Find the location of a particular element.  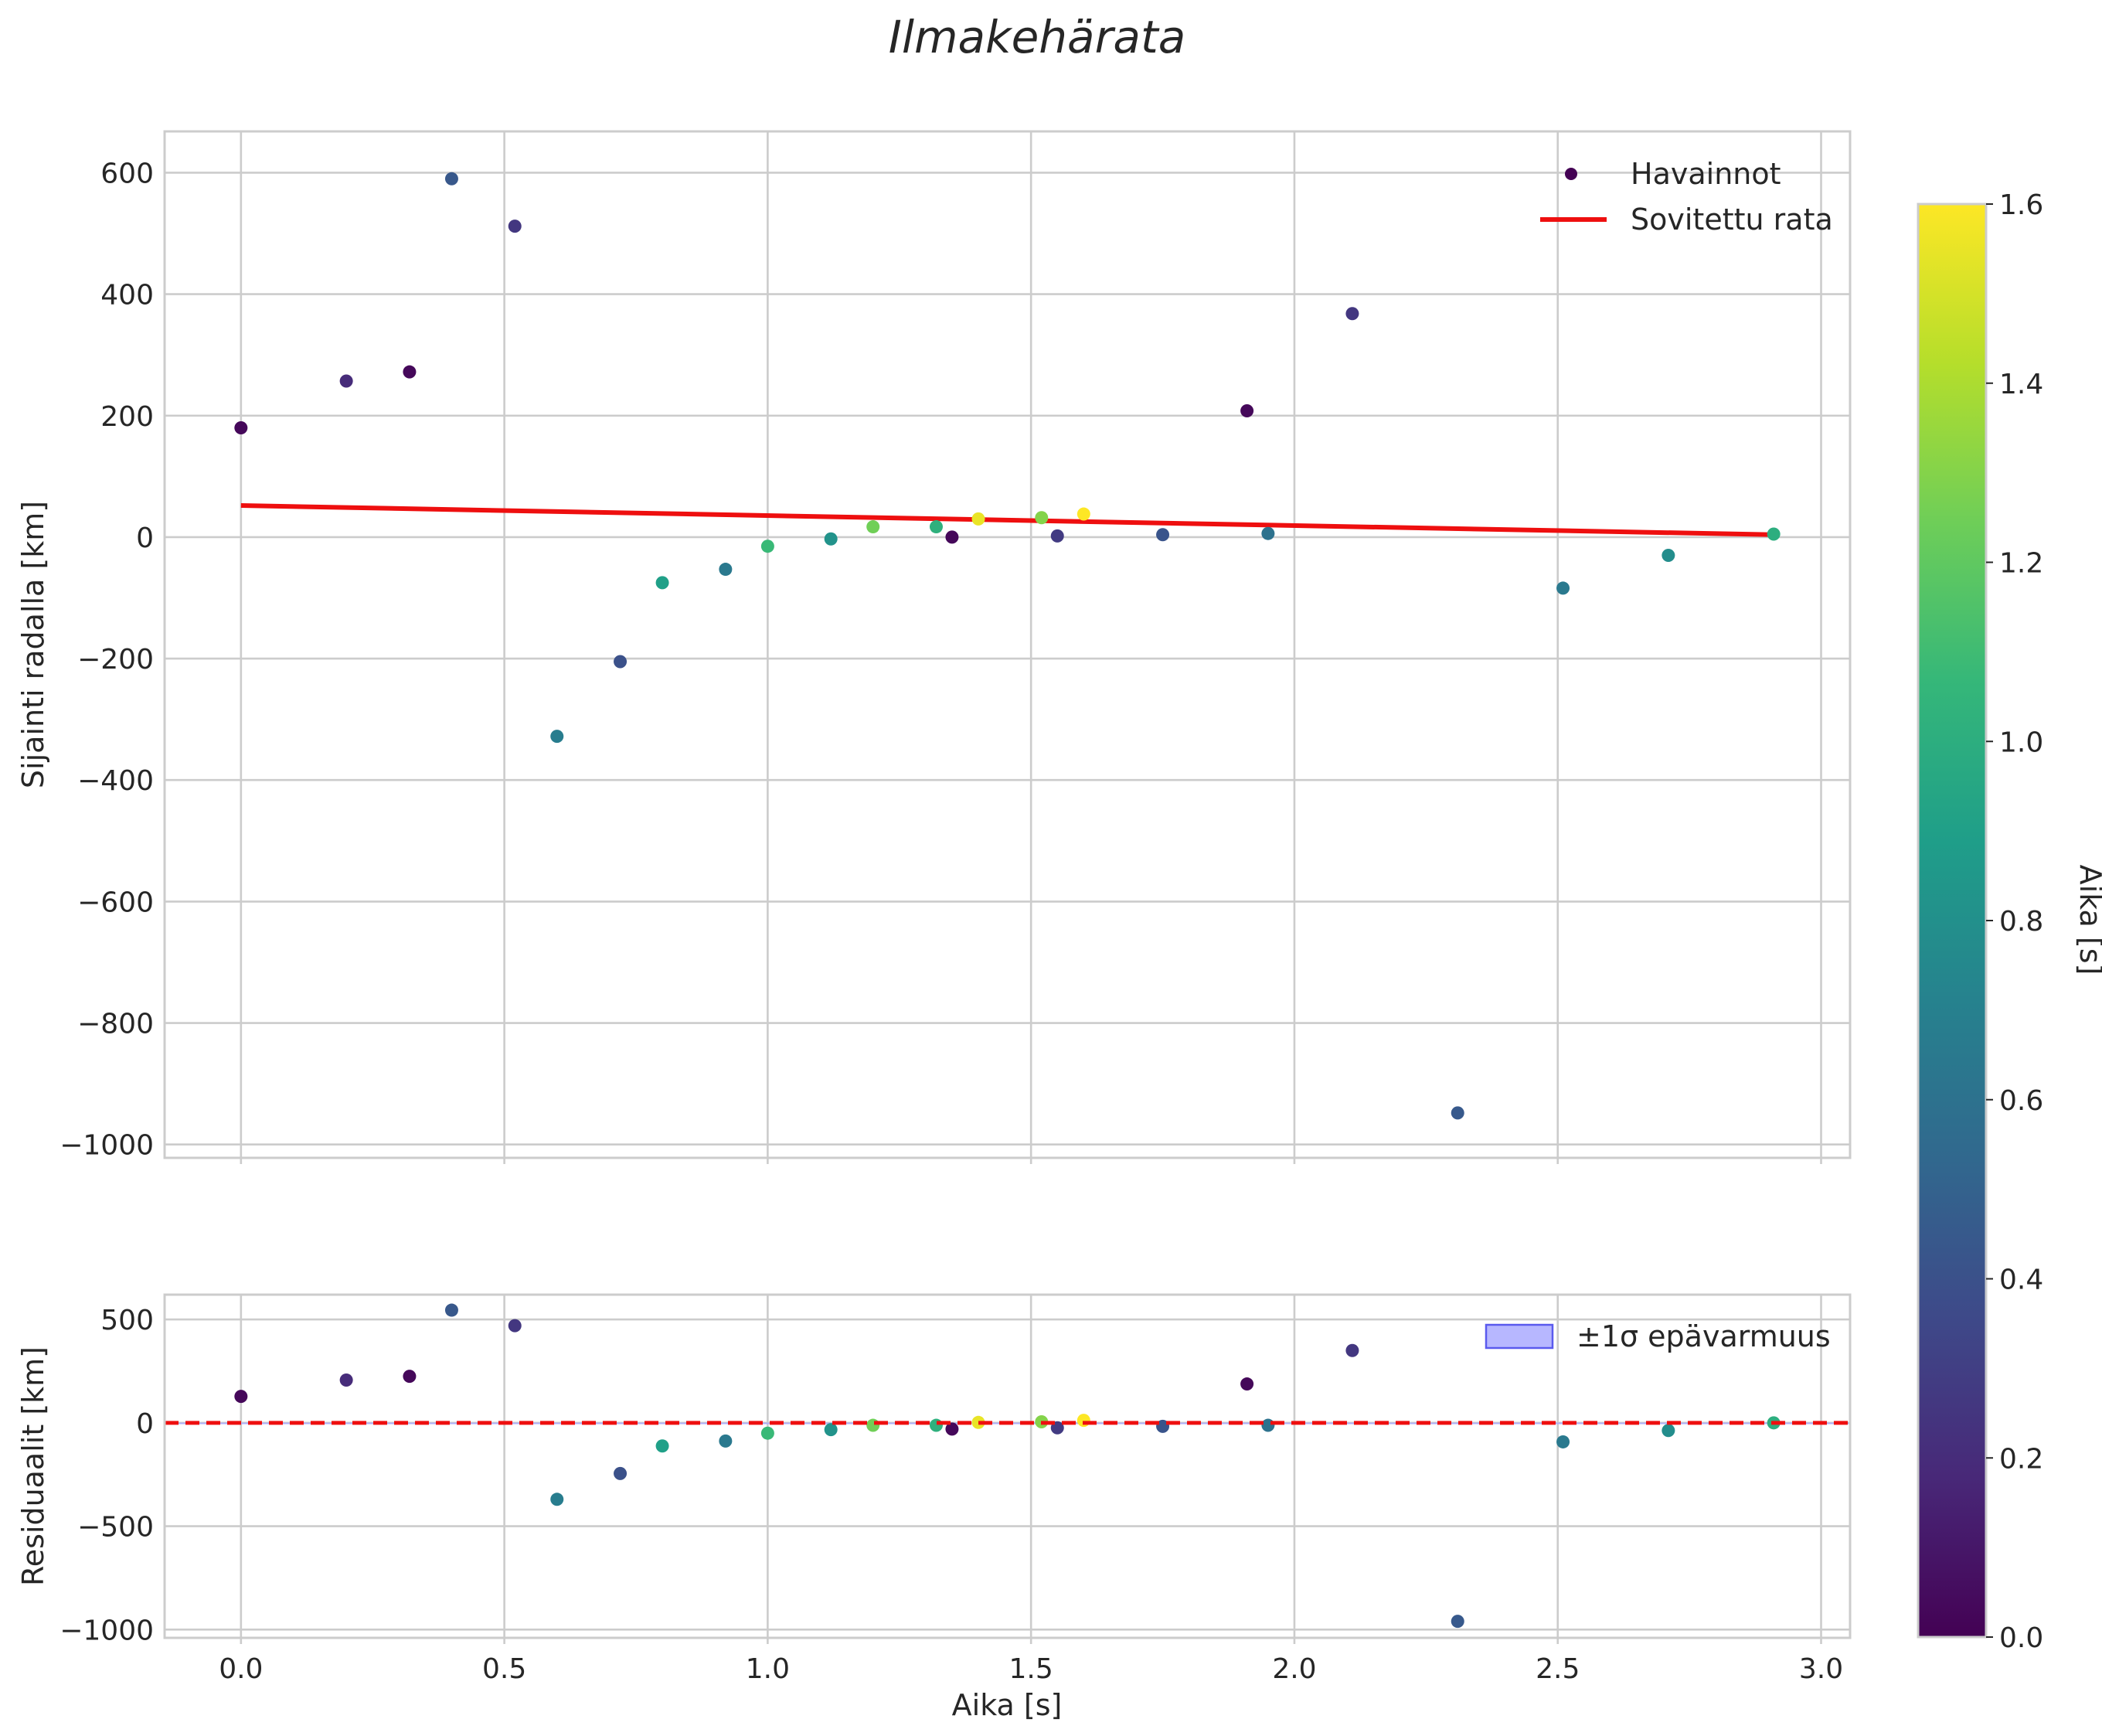

x-tick-label: 0.5 is located at coordinates (504, 1669).